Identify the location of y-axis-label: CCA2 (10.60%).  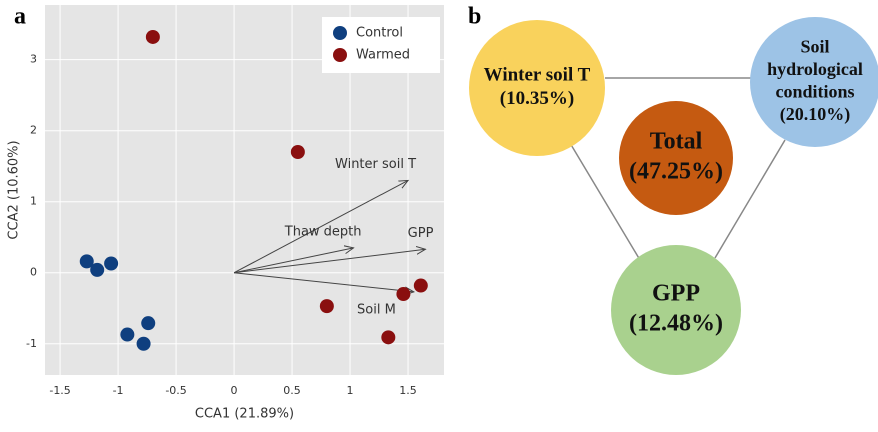
(14, 189).